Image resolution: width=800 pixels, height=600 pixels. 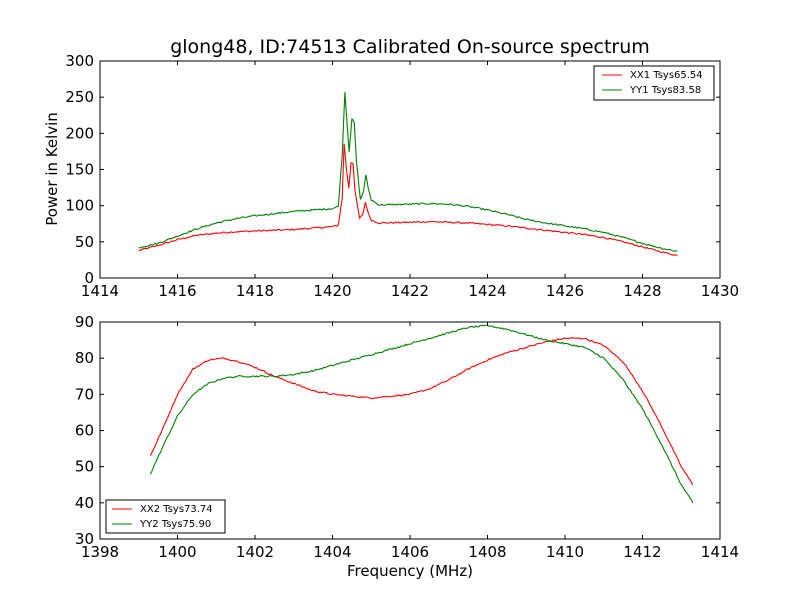 I want to click on chart-2-x-tick-label: 1410, so click(x=565, y=552).